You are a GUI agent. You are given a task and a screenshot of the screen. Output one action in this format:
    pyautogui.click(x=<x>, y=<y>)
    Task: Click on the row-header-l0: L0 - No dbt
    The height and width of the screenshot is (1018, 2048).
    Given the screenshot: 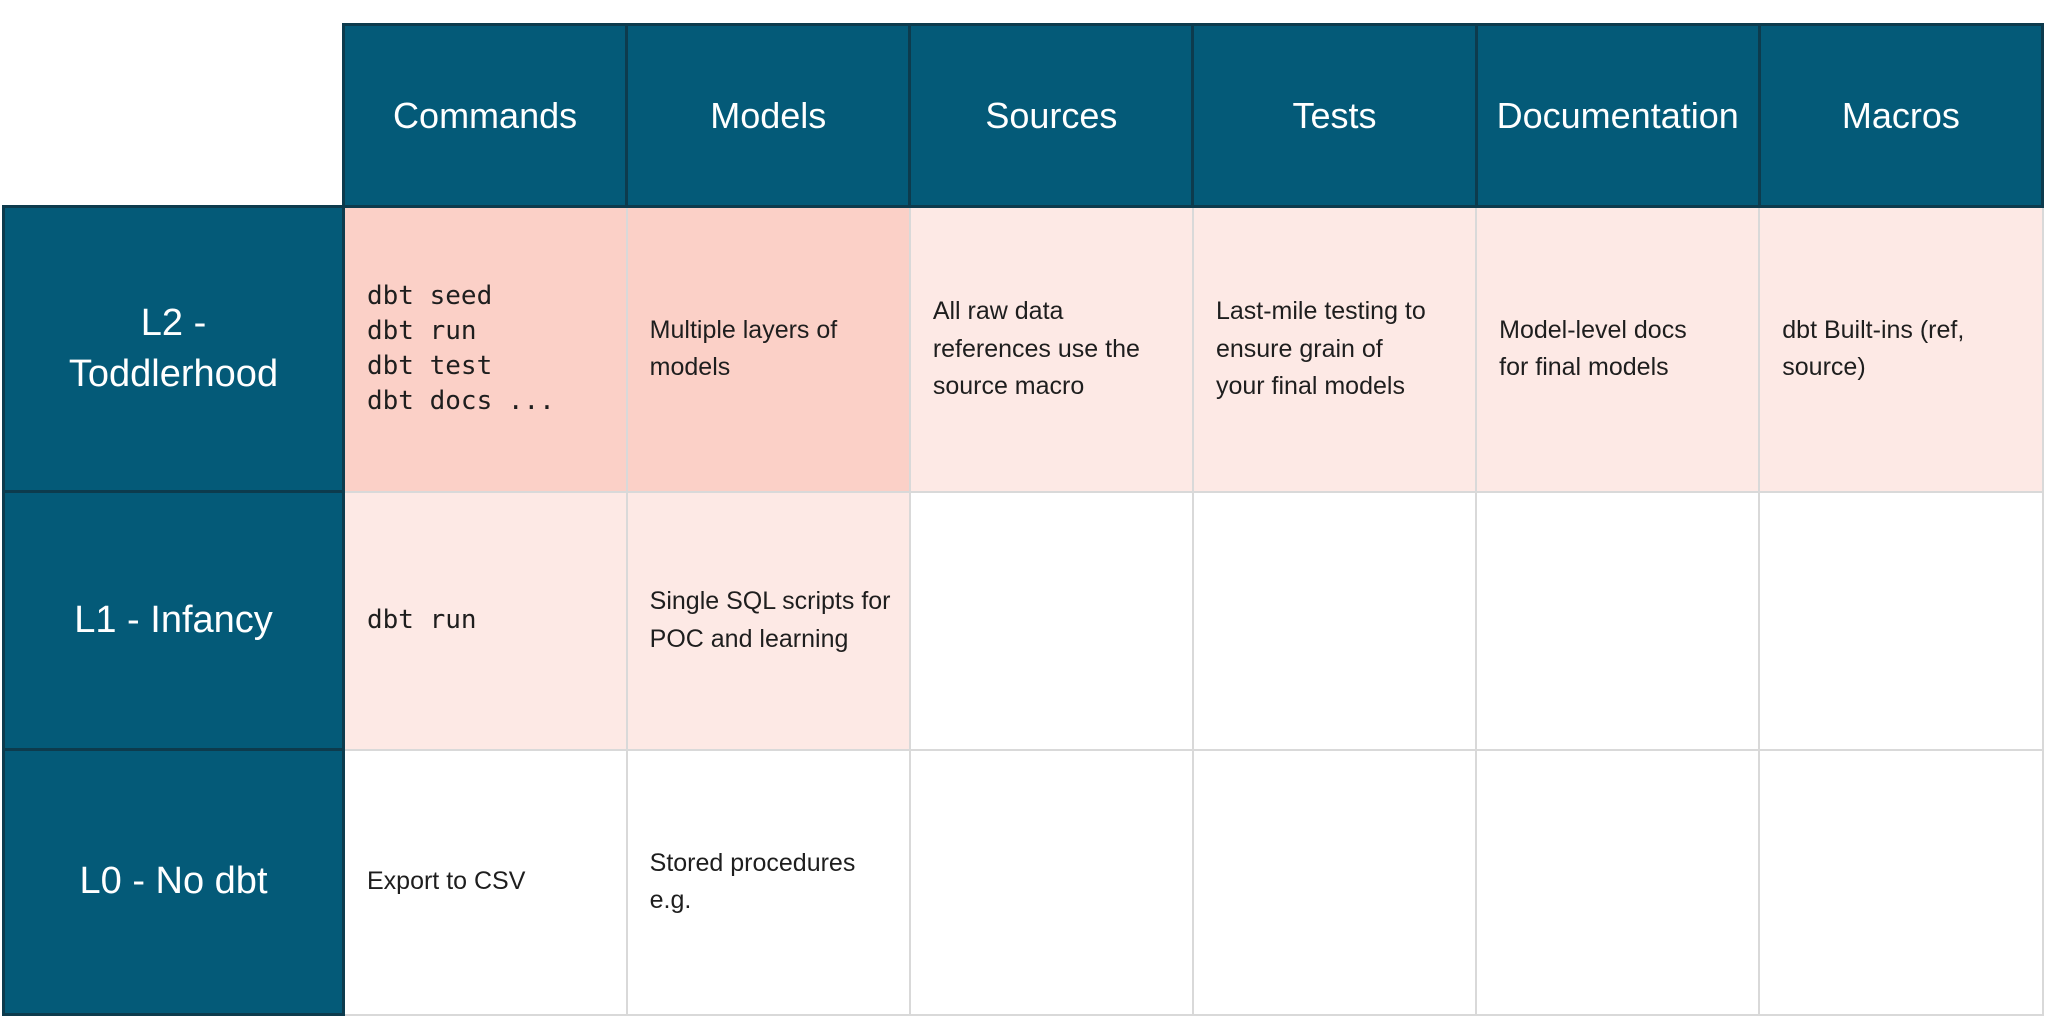 What is the action you would take?
    pyautogui.click(x=173, y=882)
    